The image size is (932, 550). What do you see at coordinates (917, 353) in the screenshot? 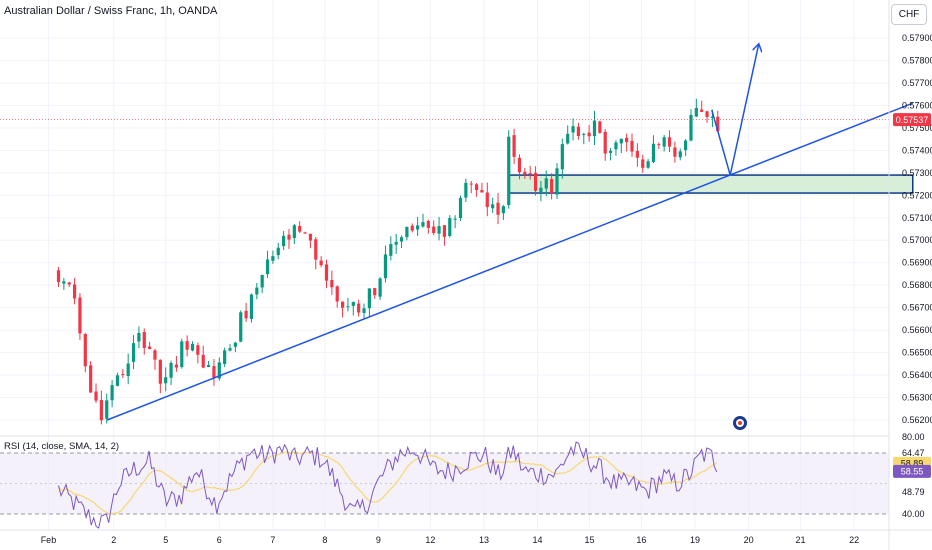
I see `price-tick-label: 0.56500` at bounding box center [917, 353].